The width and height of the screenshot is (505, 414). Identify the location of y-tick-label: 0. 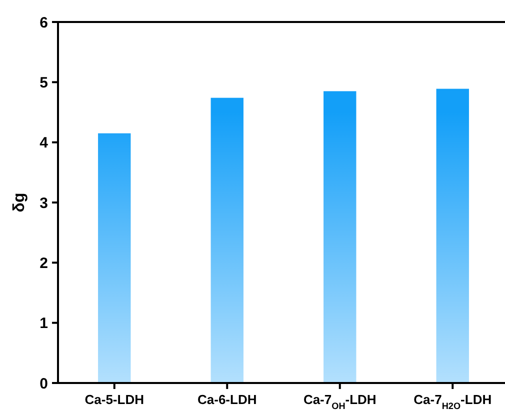
(44, 383).